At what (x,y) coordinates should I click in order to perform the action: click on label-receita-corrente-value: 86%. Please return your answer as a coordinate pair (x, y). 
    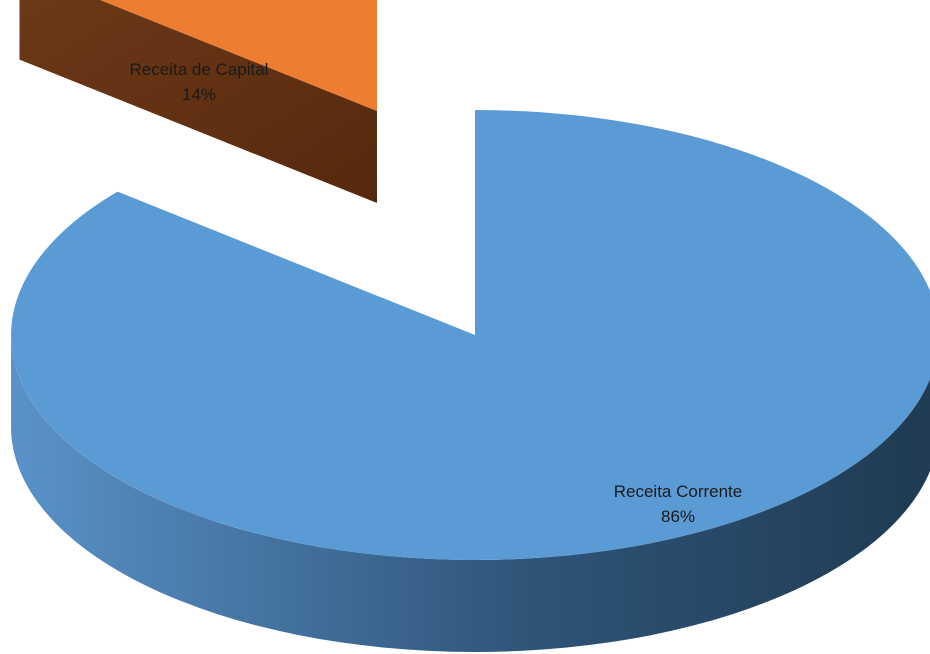
    Looking at the image, I should click on (678, 516).